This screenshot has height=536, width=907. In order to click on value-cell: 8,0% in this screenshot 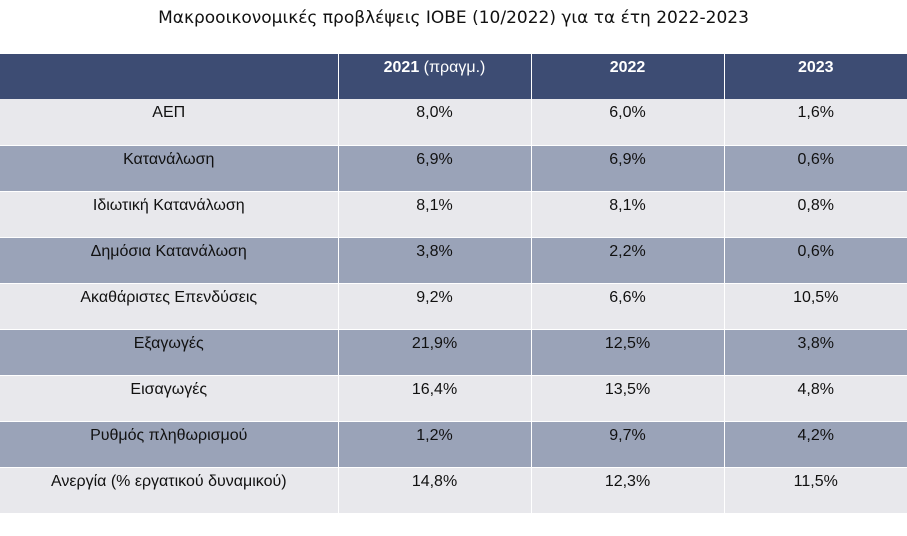, I will do `click(434, 122)`.